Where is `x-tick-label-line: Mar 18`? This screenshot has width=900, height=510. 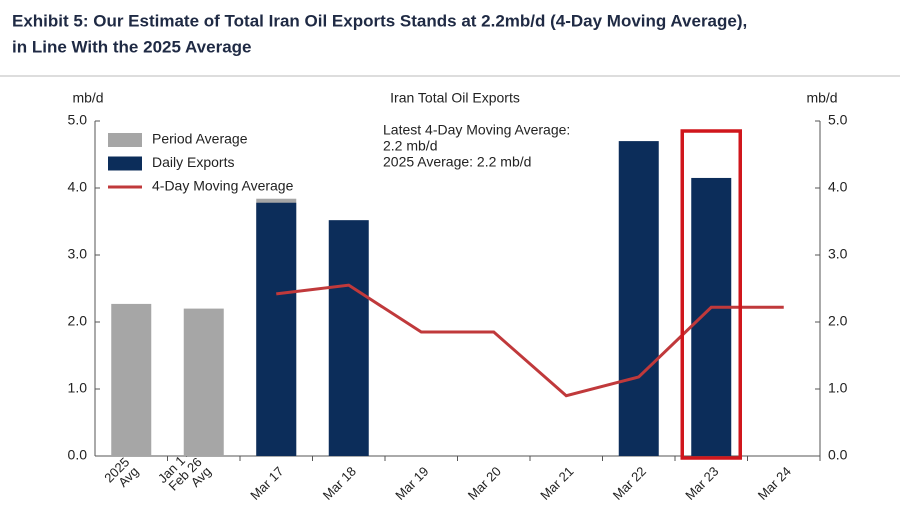
x-tick-label-line: Mar 18 is located at coordinates (339, 483).